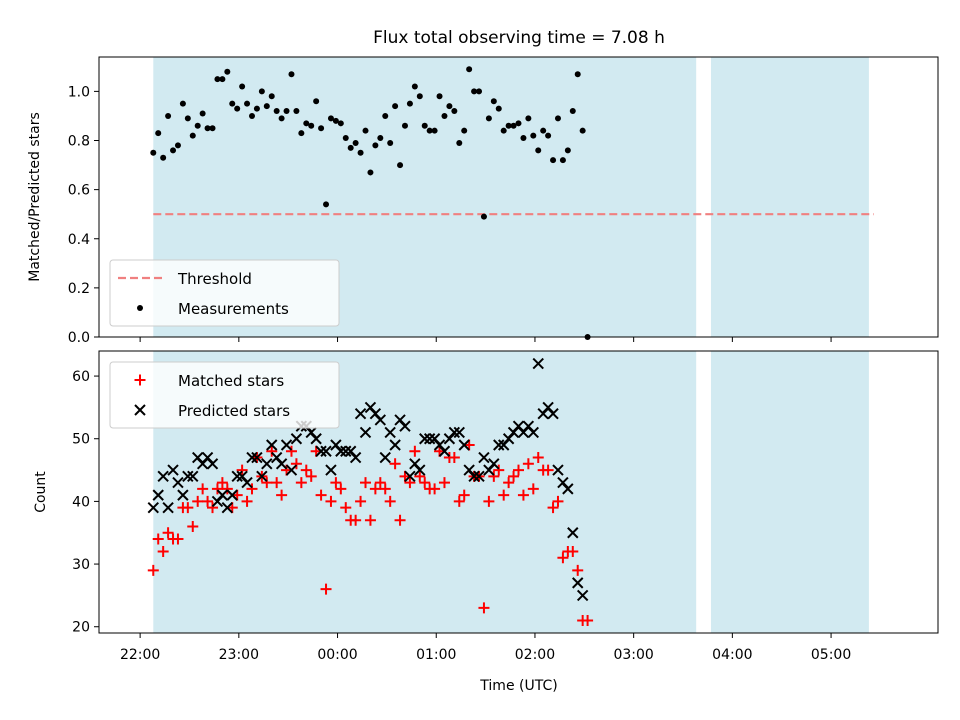 The width and height of the screenshot is (960, 720). Describe the element at coordinates (214, 279) in the screenshot. I see `legend-label: Threshold` at that location.